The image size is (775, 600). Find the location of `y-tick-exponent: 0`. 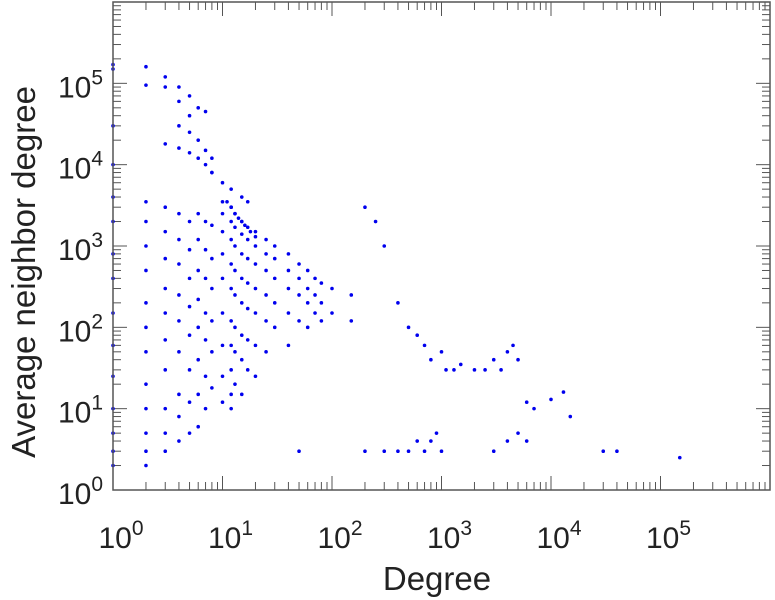

y-tick-exponent: 0 is located at coordinates (97, 484).